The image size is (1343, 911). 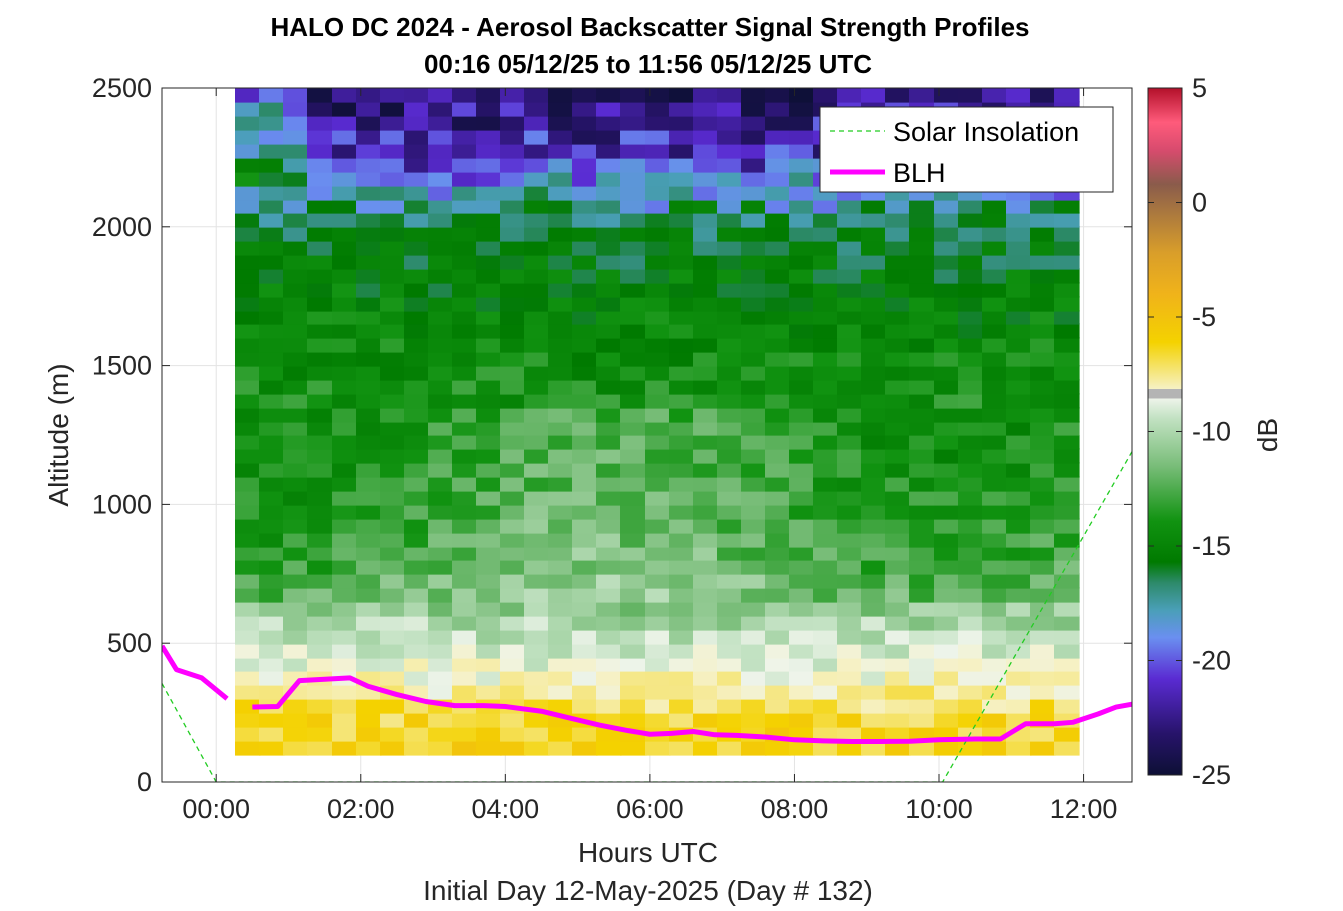 I want to click on colorbar-tick-label: -10, so click(x=1211, y=432).